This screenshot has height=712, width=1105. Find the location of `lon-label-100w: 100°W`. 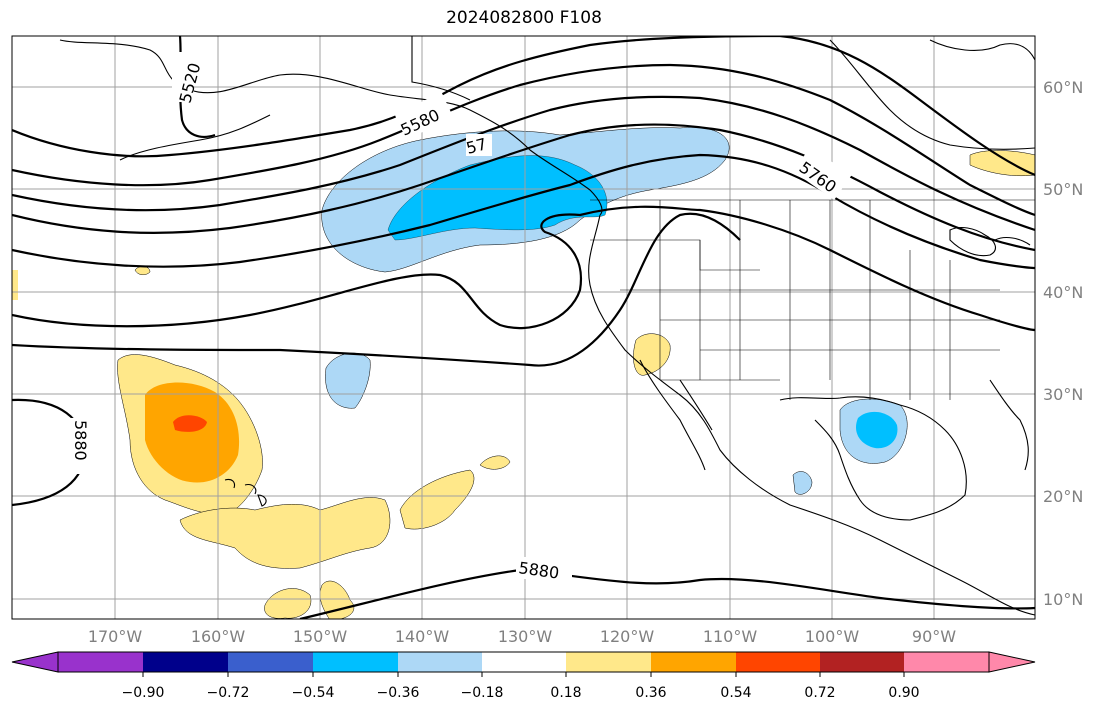

lon-label-100w: 100°W is located at coordinates (832, 636).